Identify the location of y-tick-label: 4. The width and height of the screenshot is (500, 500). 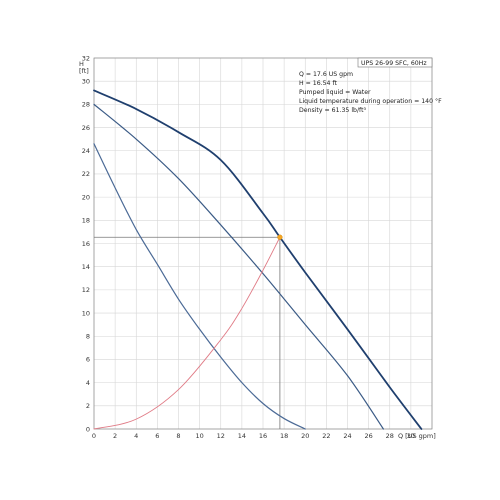
(88, 383).